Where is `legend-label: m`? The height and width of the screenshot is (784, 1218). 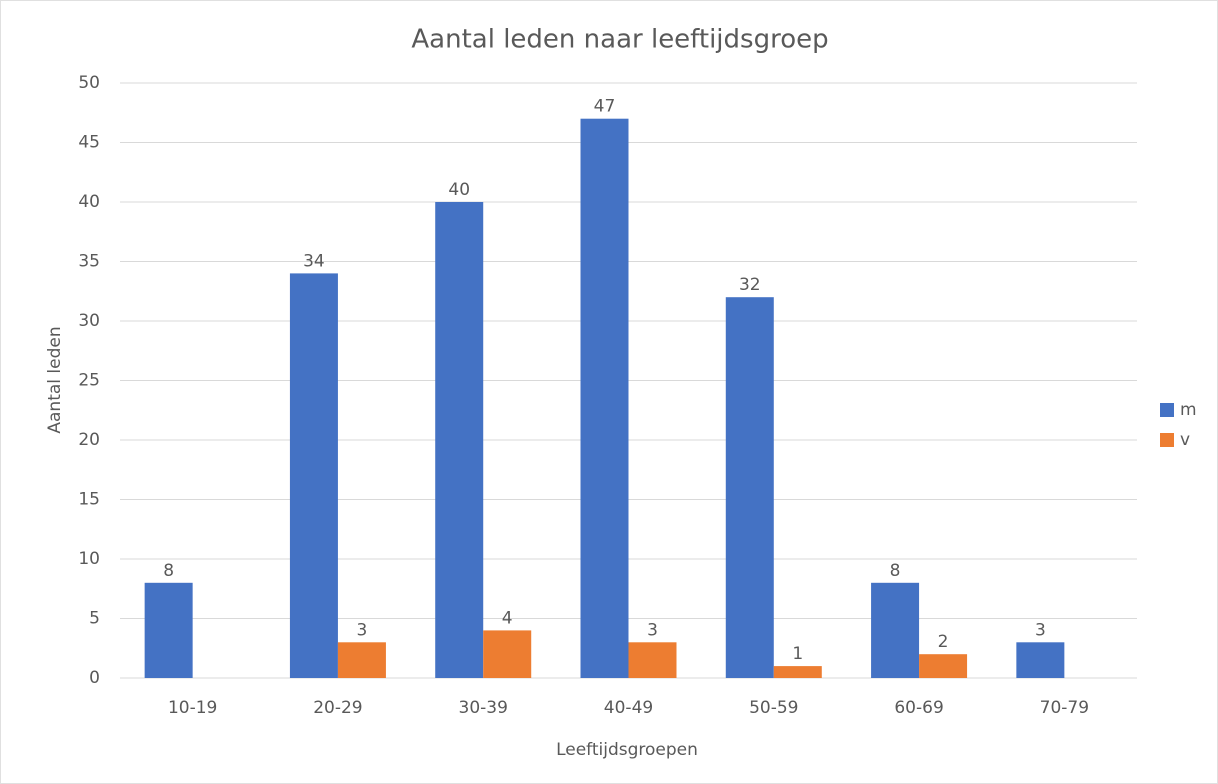
legend-label: m is located at coordinates (1188, 410).